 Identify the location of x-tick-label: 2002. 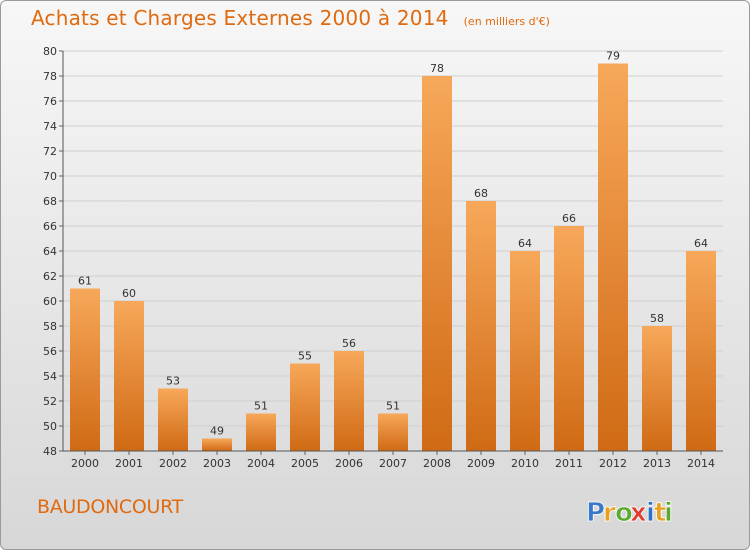
(173, 463).